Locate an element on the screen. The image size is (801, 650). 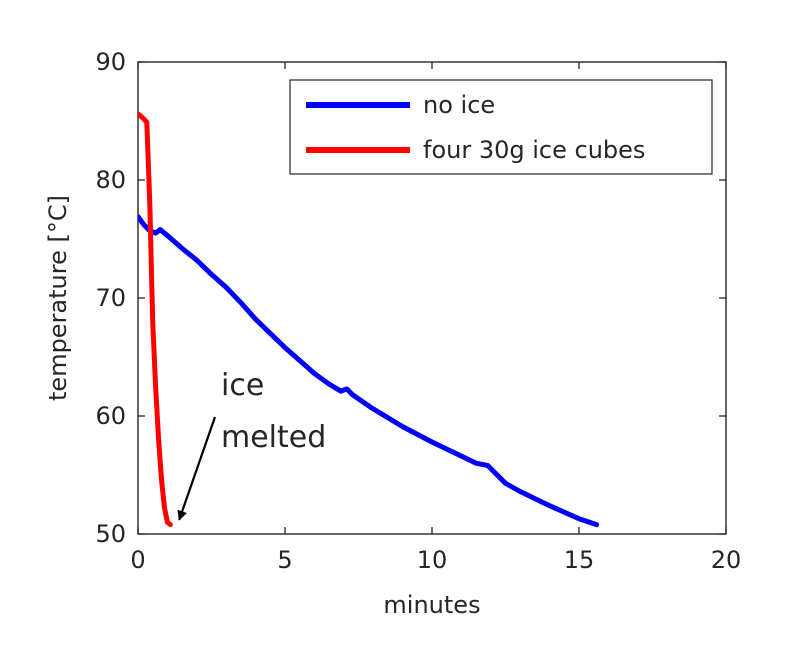
x-tick-label: 5 is located at coordinates (284, 560).